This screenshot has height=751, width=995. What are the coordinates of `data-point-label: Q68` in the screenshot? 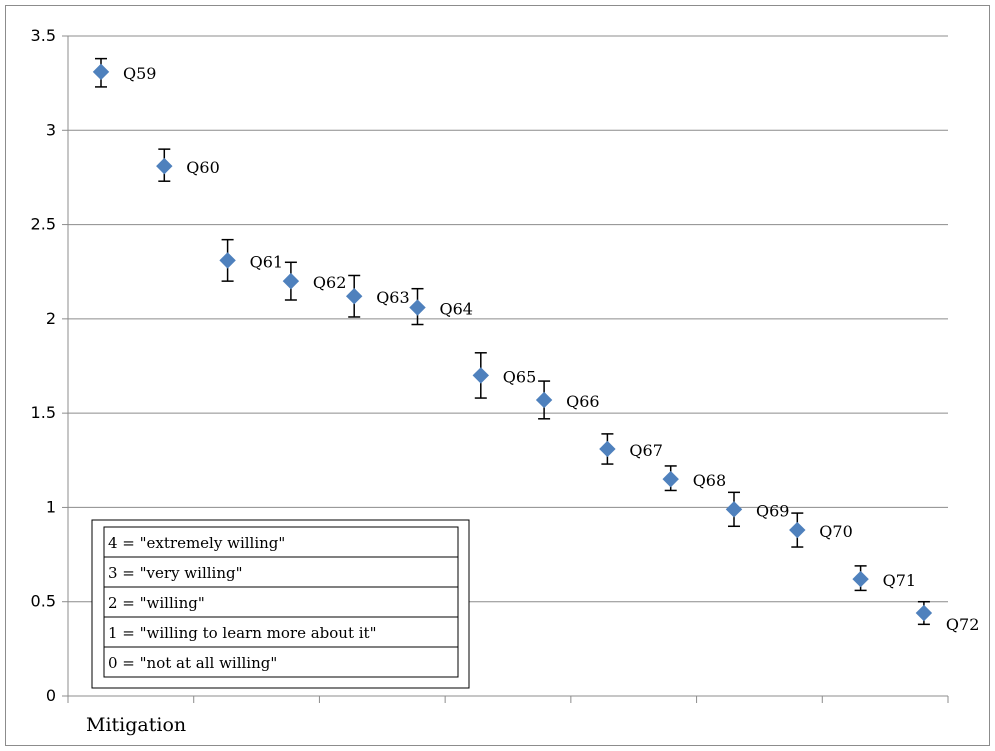 It's located at (709, 480).